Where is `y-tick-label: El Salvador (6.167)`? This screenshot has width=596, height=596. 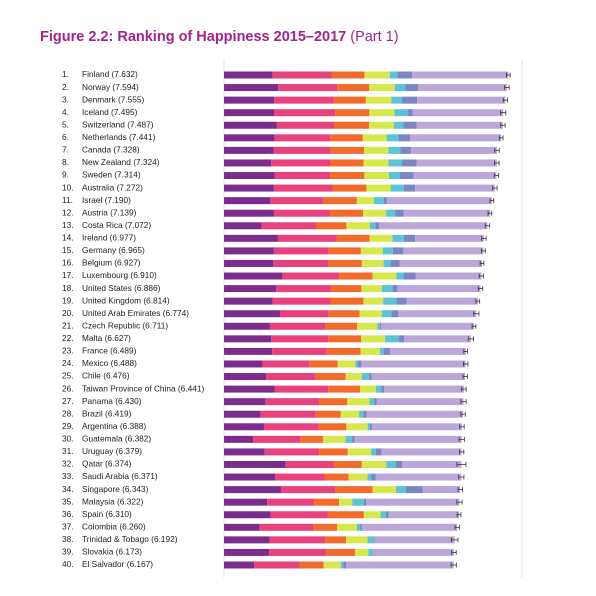
y-tick-label: El Salvador (6.167) is located at coordinates (117, 564).